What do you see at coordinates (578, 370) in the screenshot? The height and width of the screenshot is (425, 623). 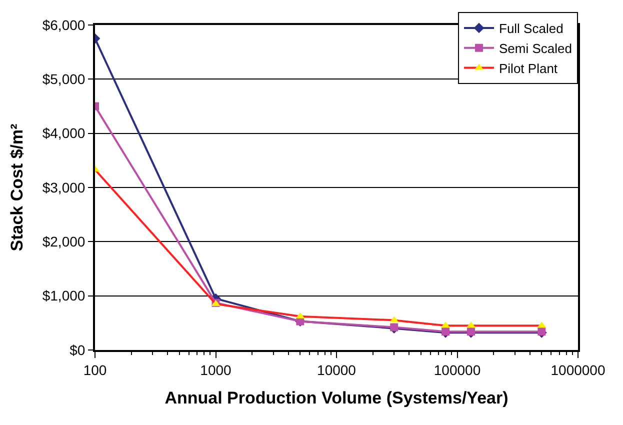 I see `x-tick-label: 1000000` at bounding box center [578, 370].